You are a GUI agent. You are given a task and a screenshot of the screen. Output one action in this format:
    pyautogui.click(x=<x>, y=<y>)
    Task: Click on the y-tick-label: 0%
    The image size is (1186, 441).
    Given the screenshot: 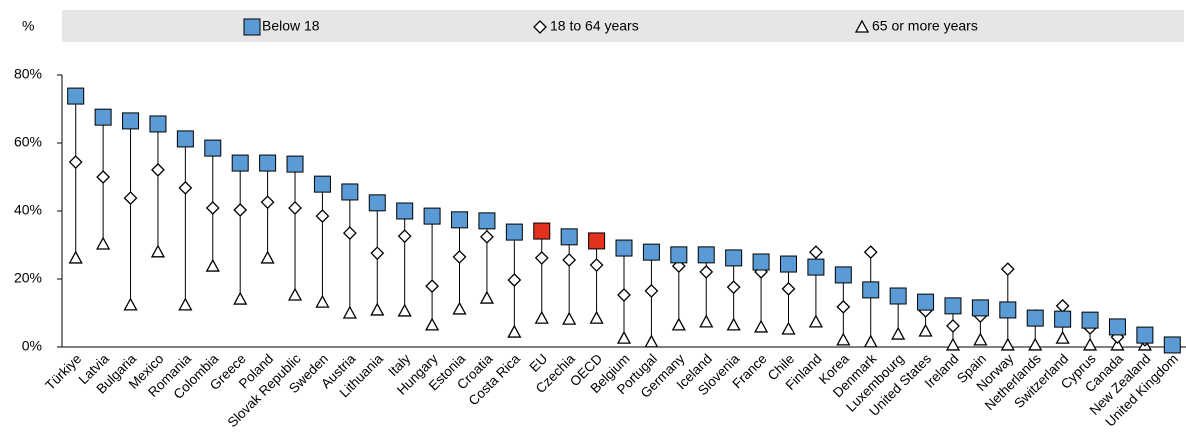 What is the action you would take?
    pyautogui.click(x=32, y=346)
    